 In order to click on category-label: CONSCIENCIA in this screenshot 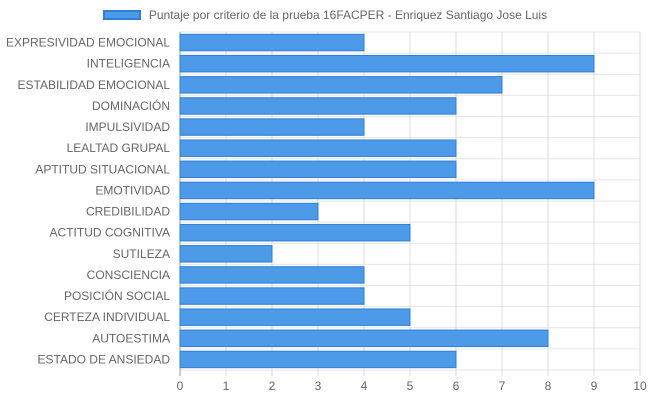, I will do `click(128, 275)`.